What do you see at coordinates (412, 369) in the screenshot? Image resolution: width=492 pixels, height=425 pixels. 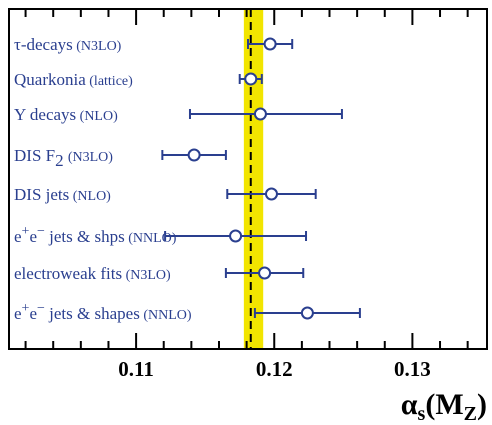 I see `tick-label: 0.13` at bounding box center [412, 369].